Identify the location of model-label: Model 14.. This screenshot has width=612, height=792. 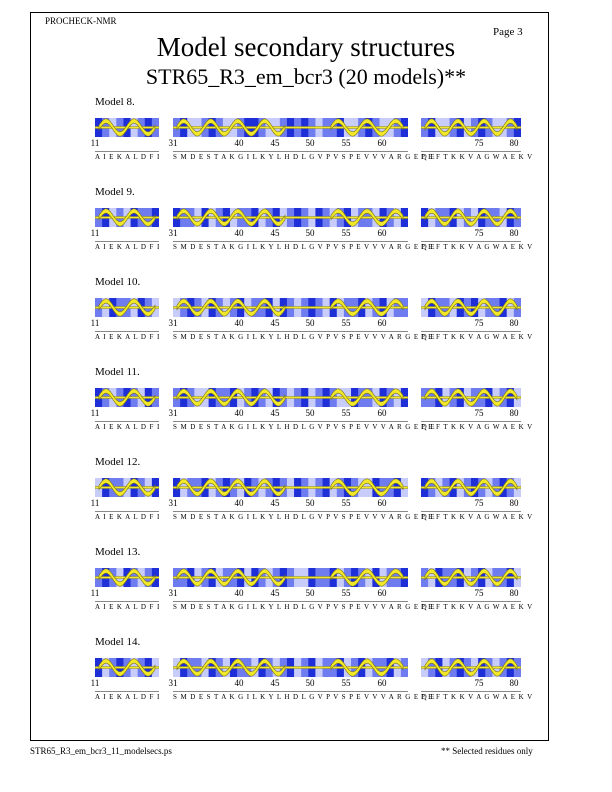
(118, 642).